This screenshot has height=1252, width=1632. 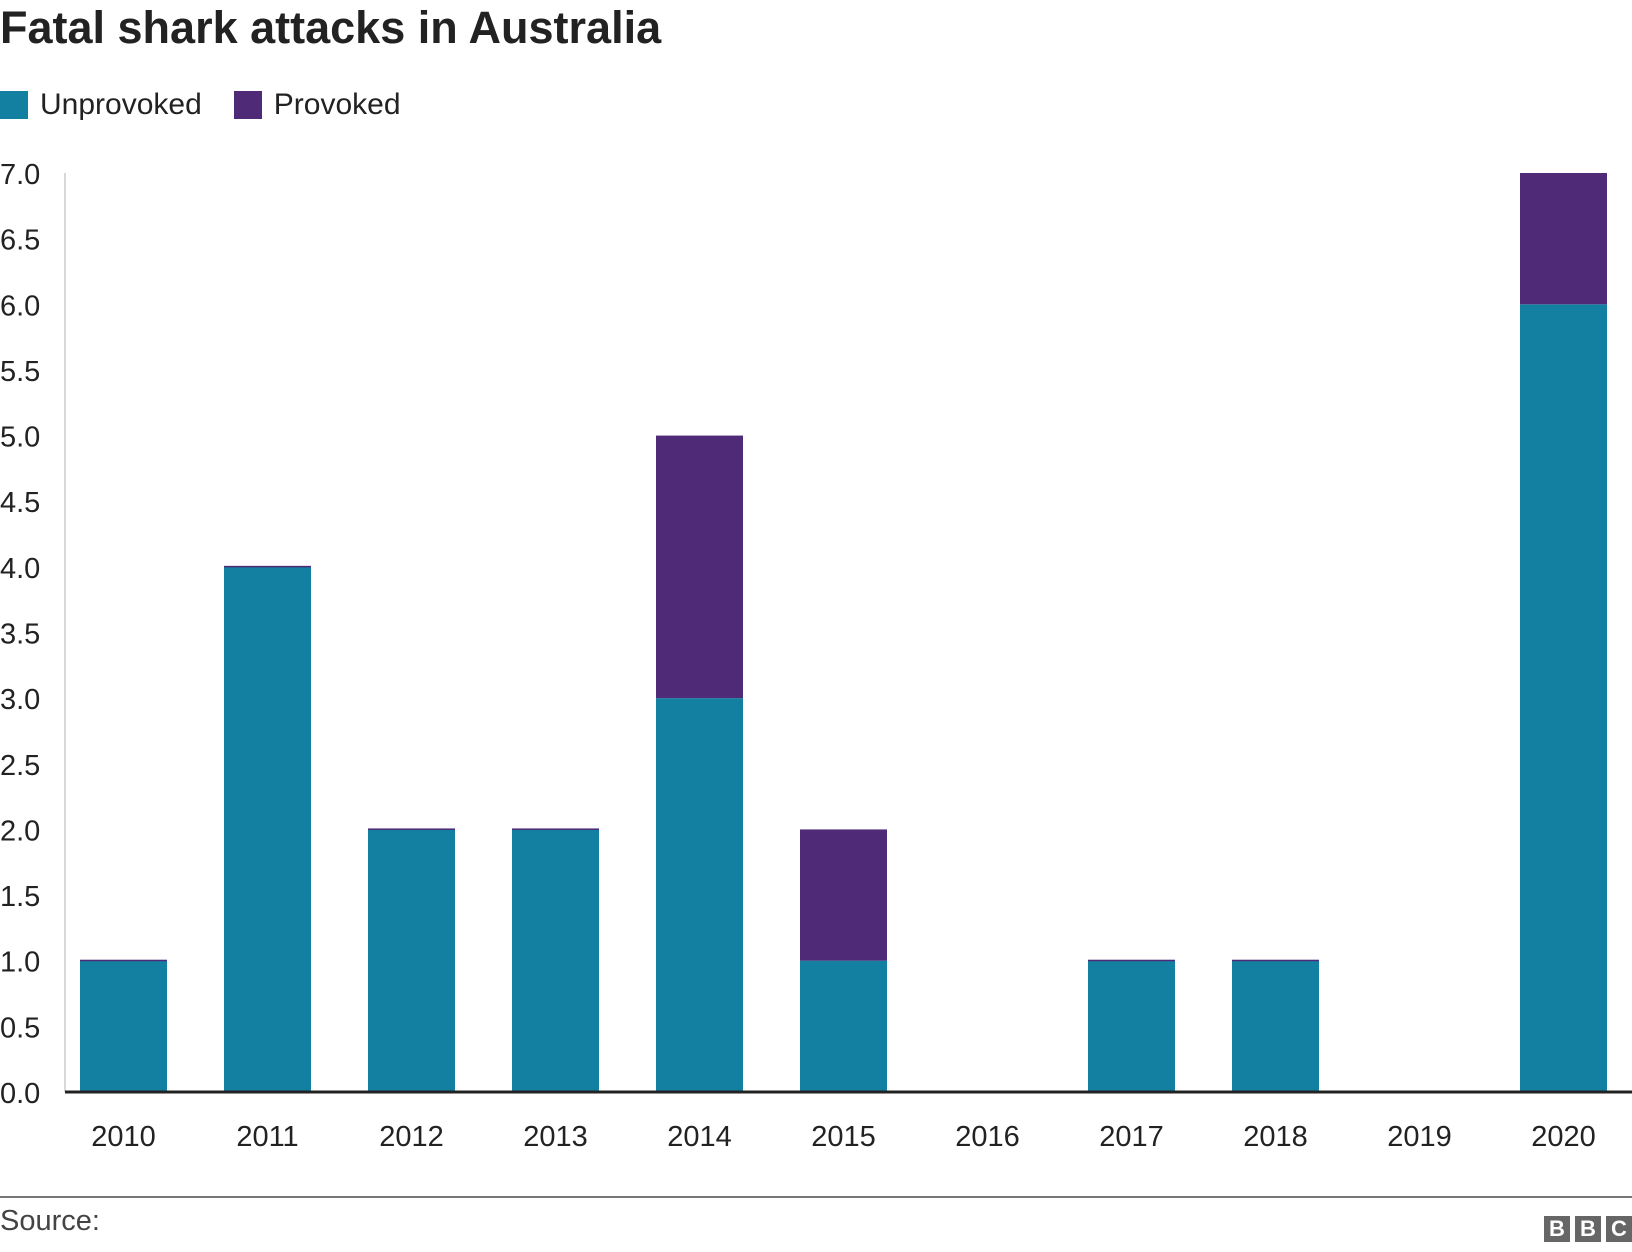 What do you see at coordinates (50, 1221) in the screenshot?
I see `source-label: Source:` at bounding box center [50, 1221].